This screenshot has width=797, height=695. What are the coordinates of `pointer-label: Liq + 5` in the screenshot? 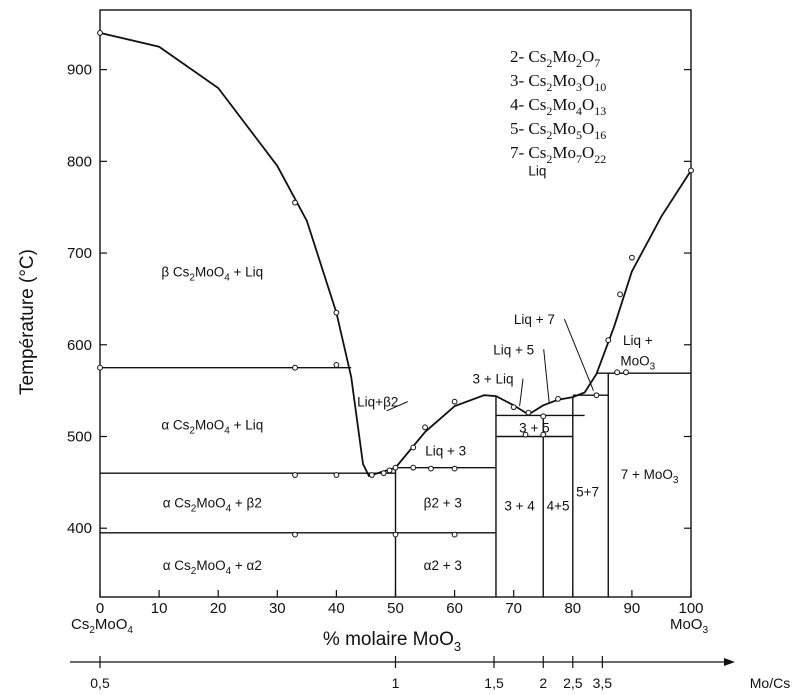 It's located at (513, 349).